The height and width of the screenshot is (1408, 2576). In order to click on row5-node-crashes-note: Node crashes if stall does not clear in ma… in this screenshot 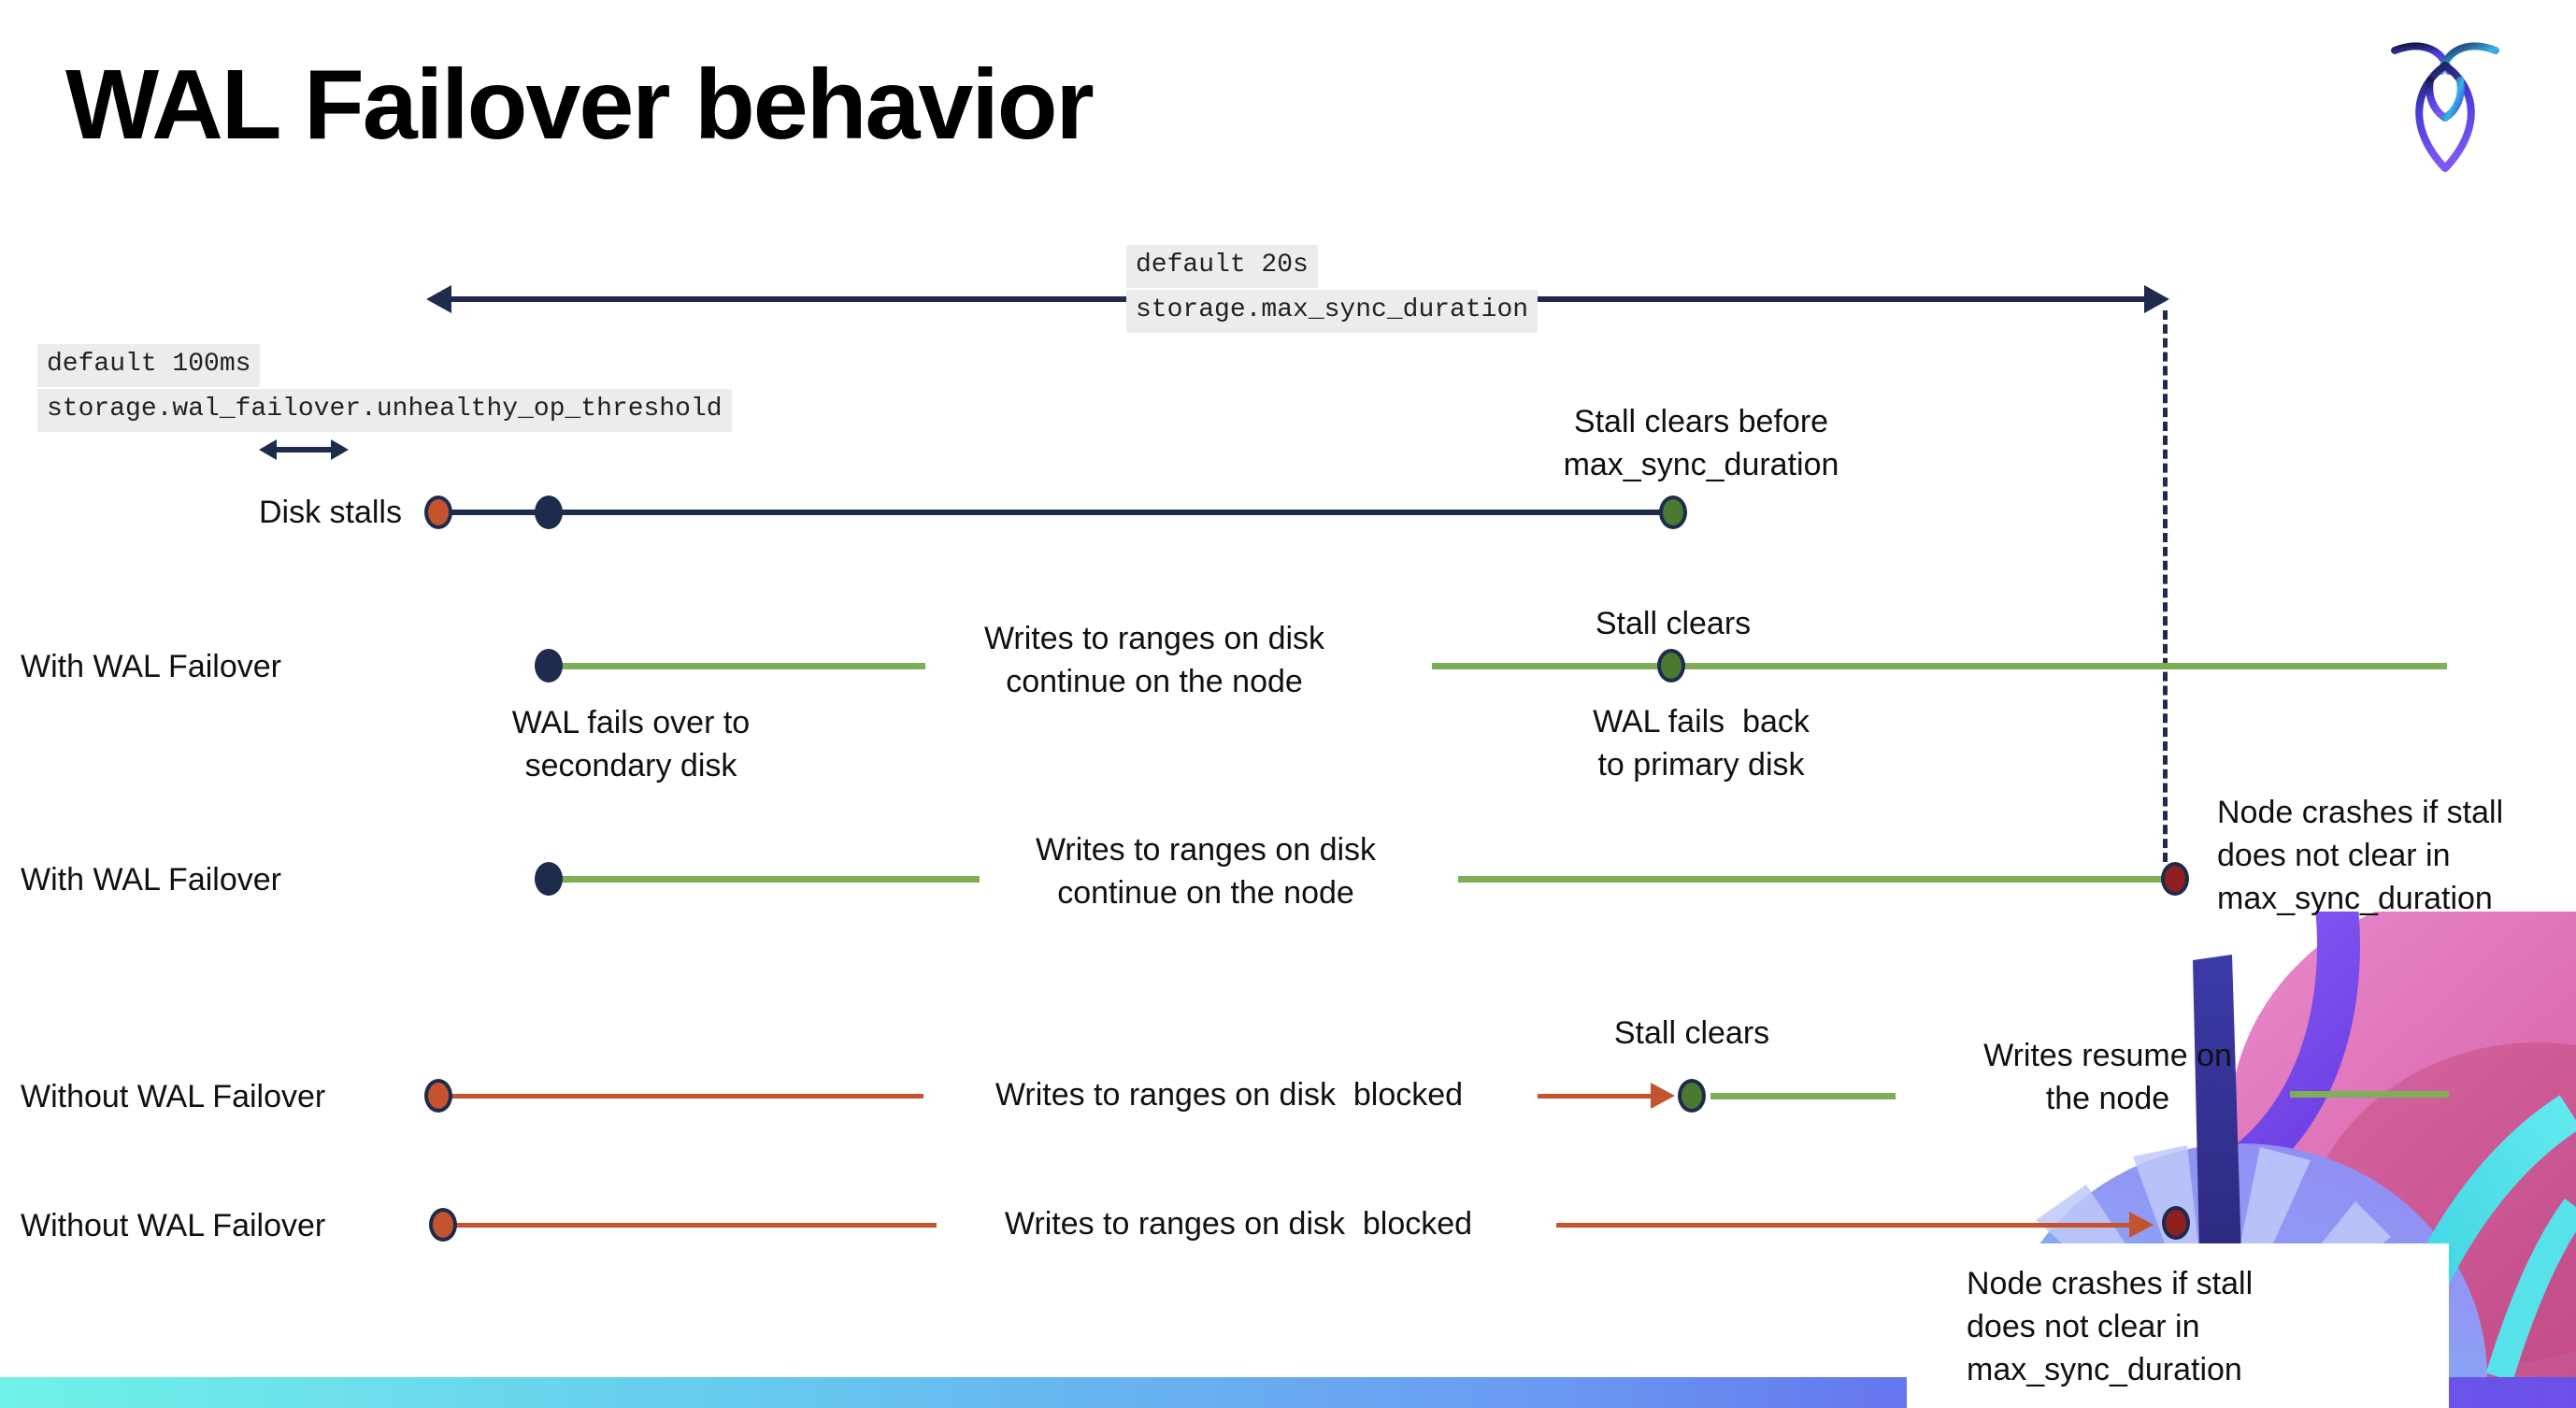, I will do `click(2110, 1326)`.